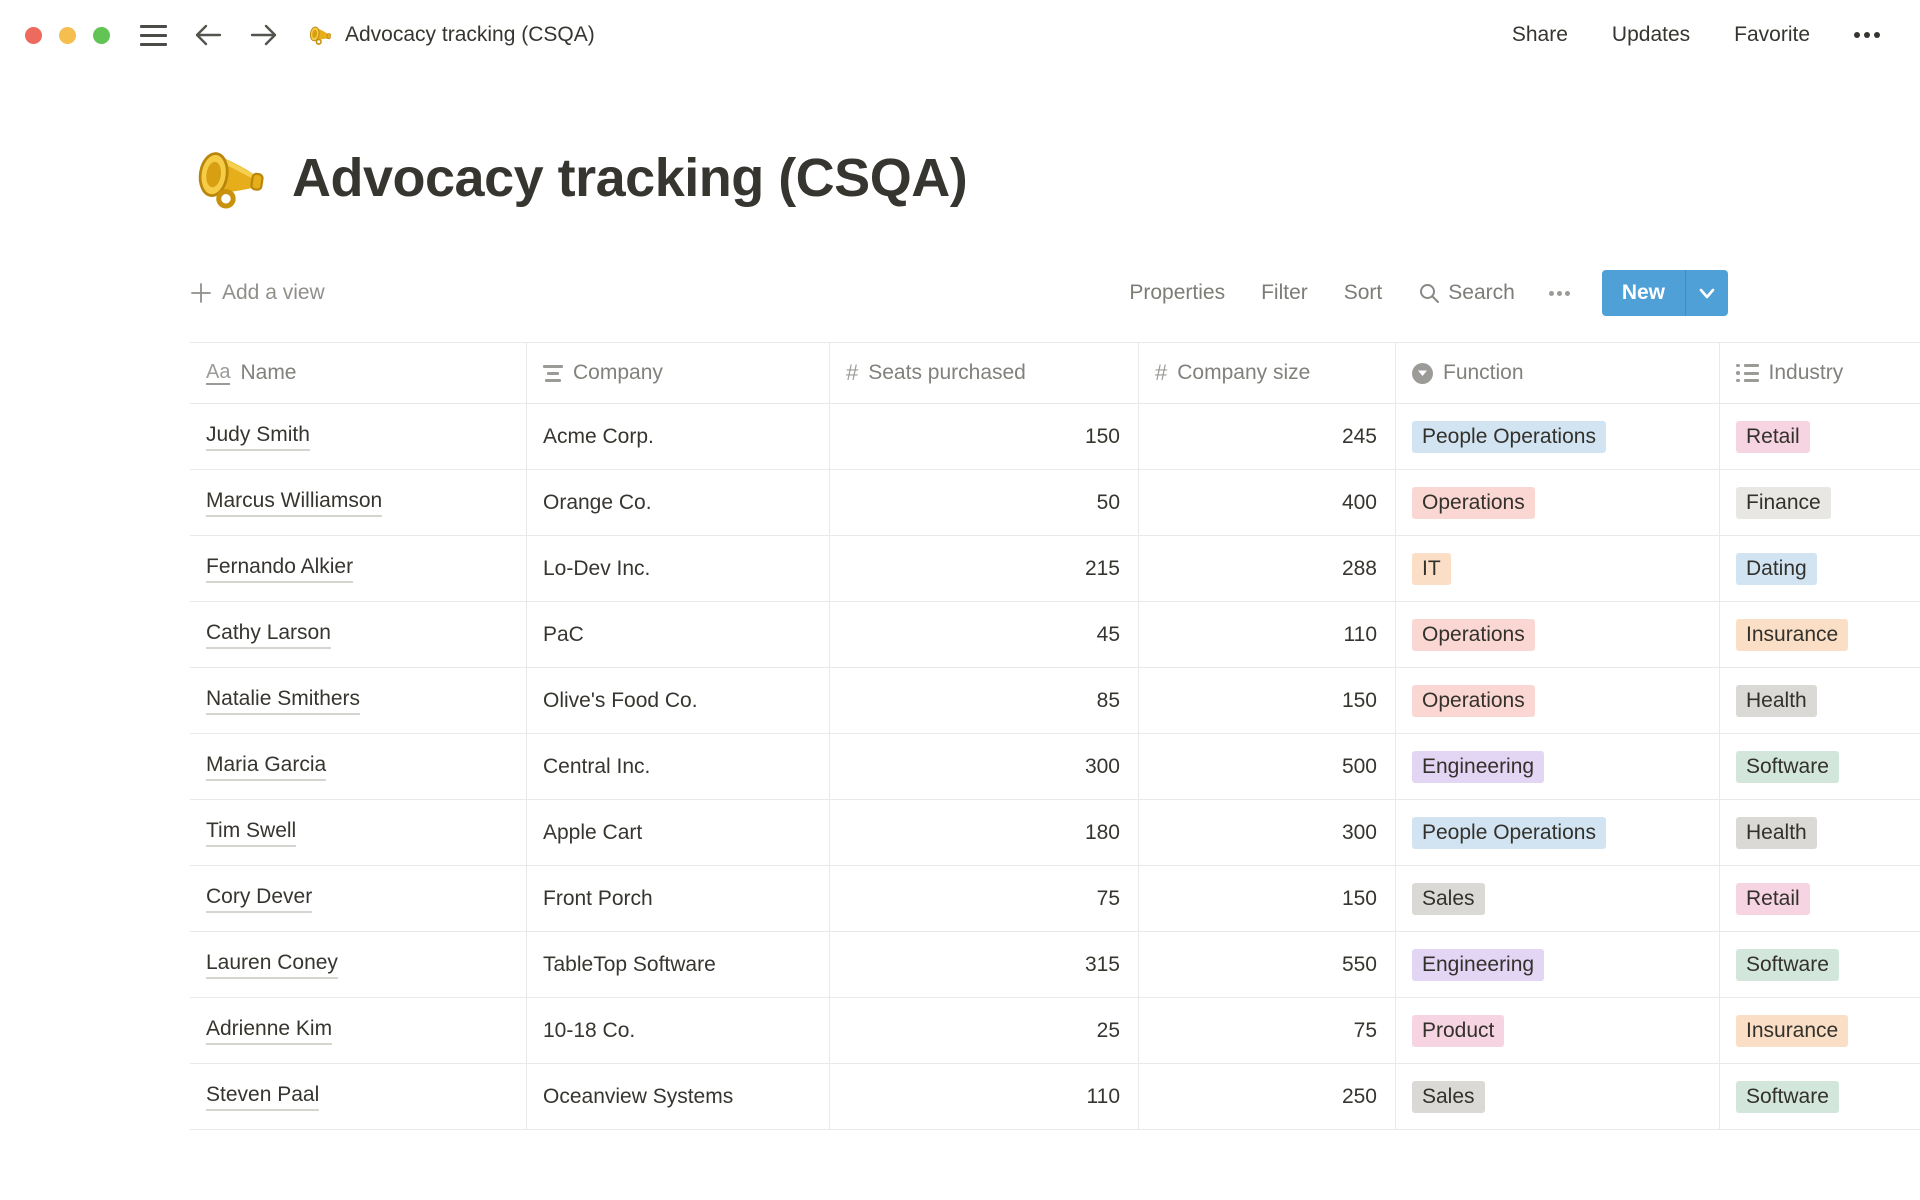 The width and height of the screenshot is (1920, 1200). Describe the element at coordinates (294, 503) in the screenshot. I see `name-link: Marcus Williamson` at that location.